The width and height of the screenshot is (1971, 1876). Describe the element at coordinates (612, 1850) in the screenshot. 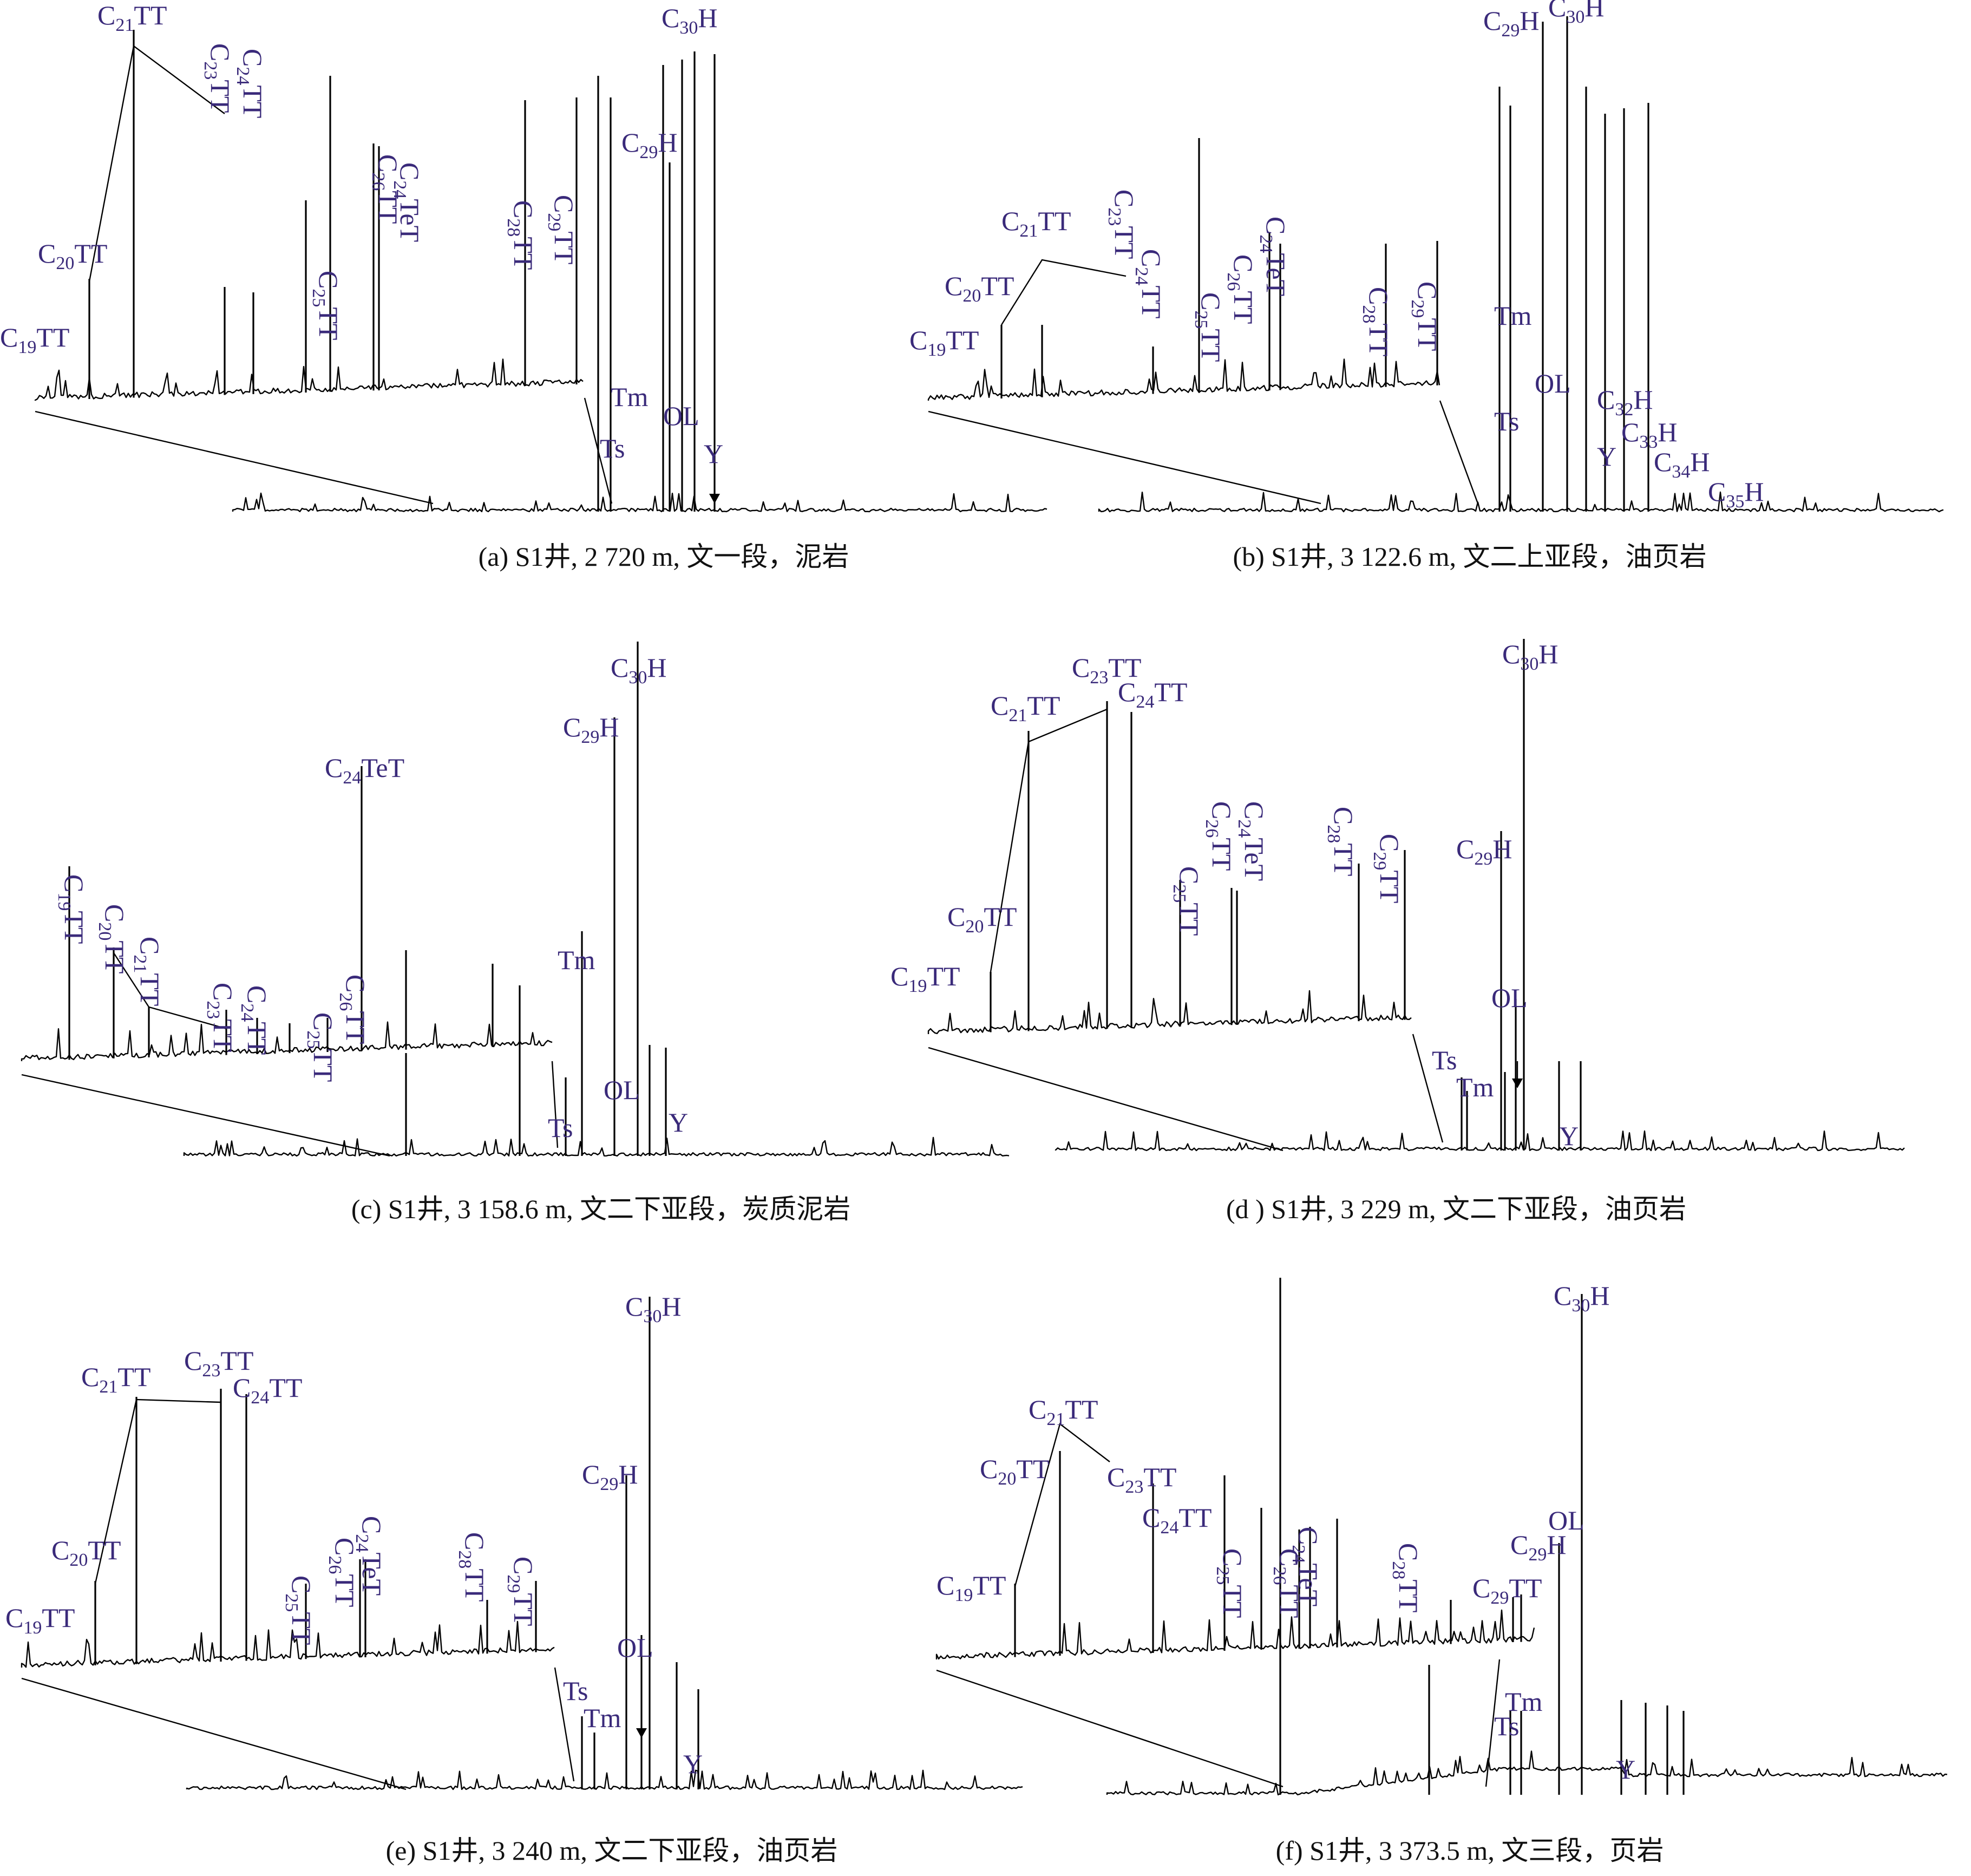

I see `panel-caption: (e) S1井, 3 240 m, 文二下亚段，油页岩` at that location.